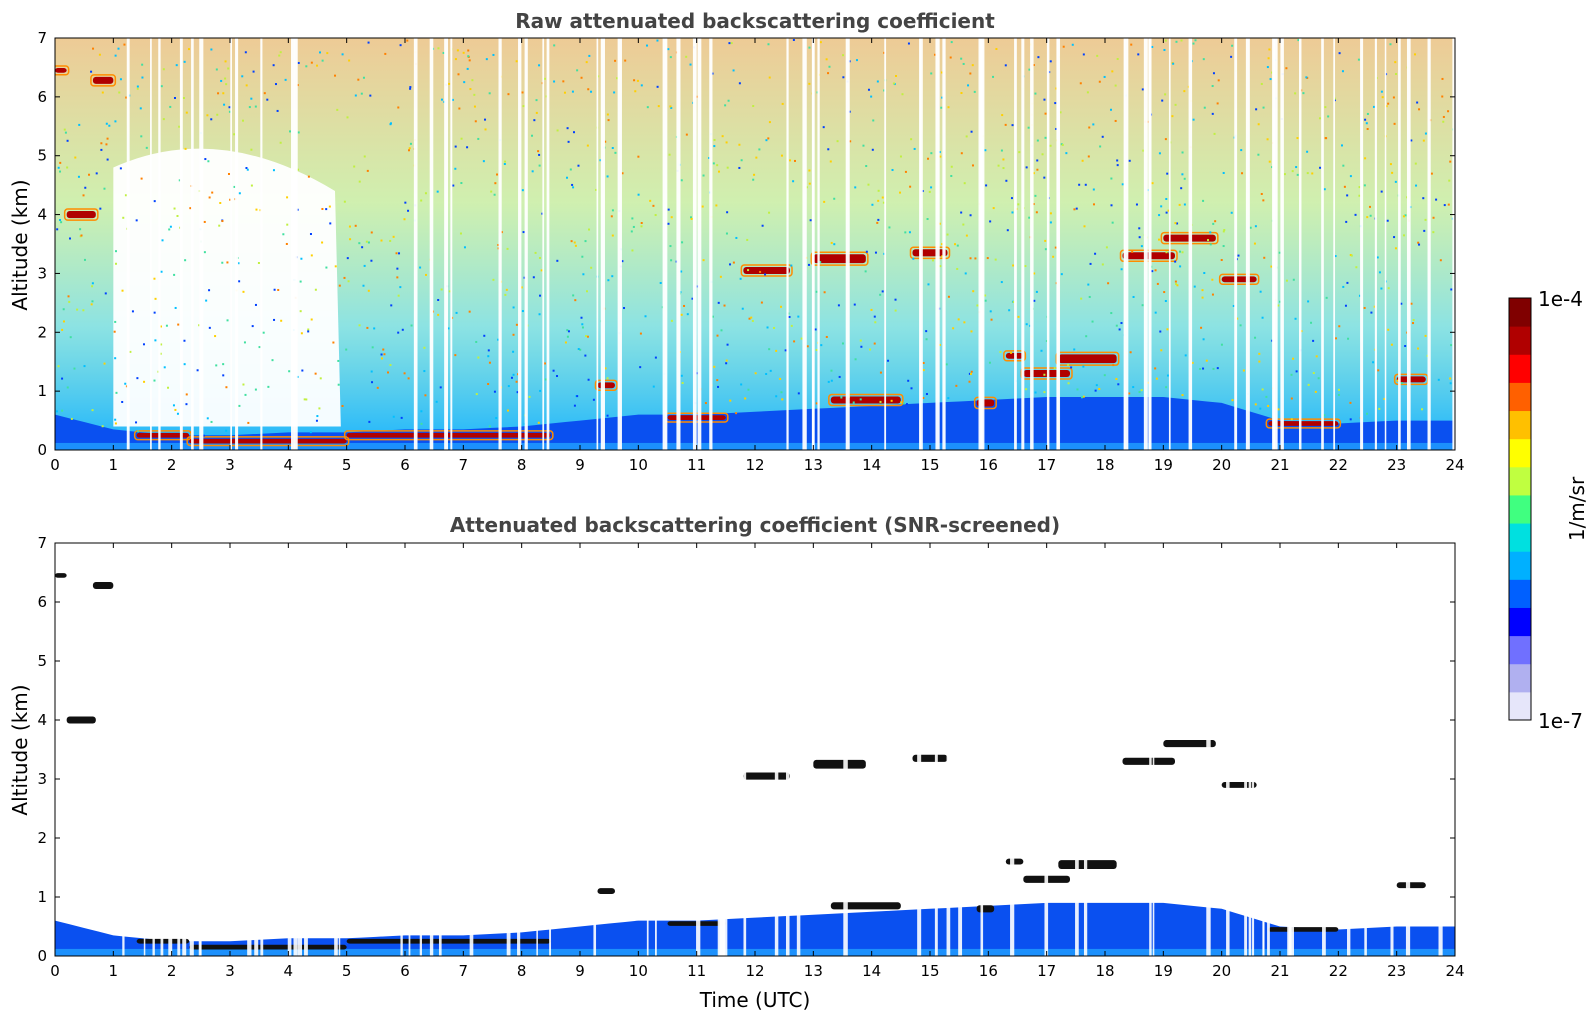 Image resolution: width=1595 pixels, height=1020 pixels. What do you see at coordinates (55, 971) in the screenshot?
I see `x-tick-label: 0` at bounding box center [55, 971].